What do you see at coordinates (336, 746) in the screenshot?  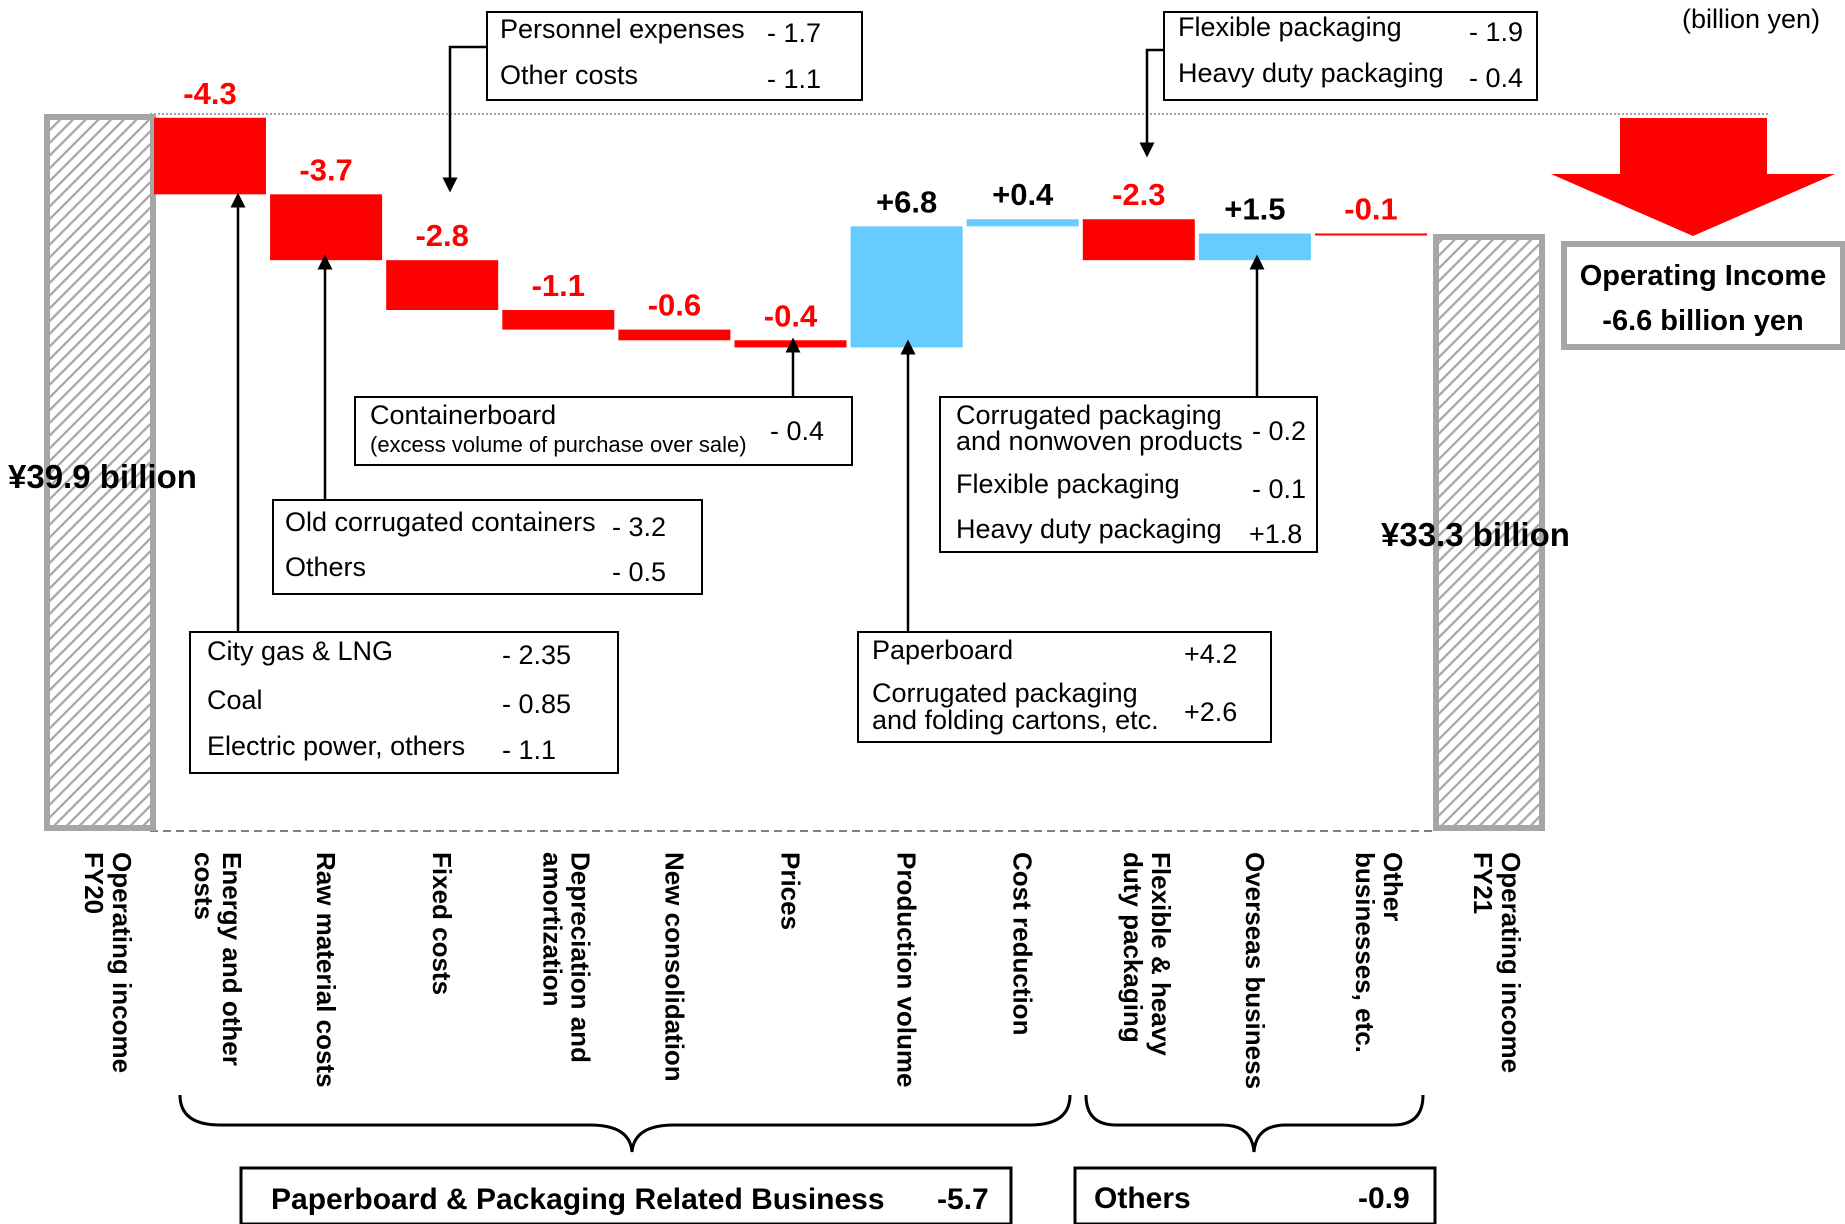 I see `svg-text: Electric power, others` at bounding box center [336, 746].